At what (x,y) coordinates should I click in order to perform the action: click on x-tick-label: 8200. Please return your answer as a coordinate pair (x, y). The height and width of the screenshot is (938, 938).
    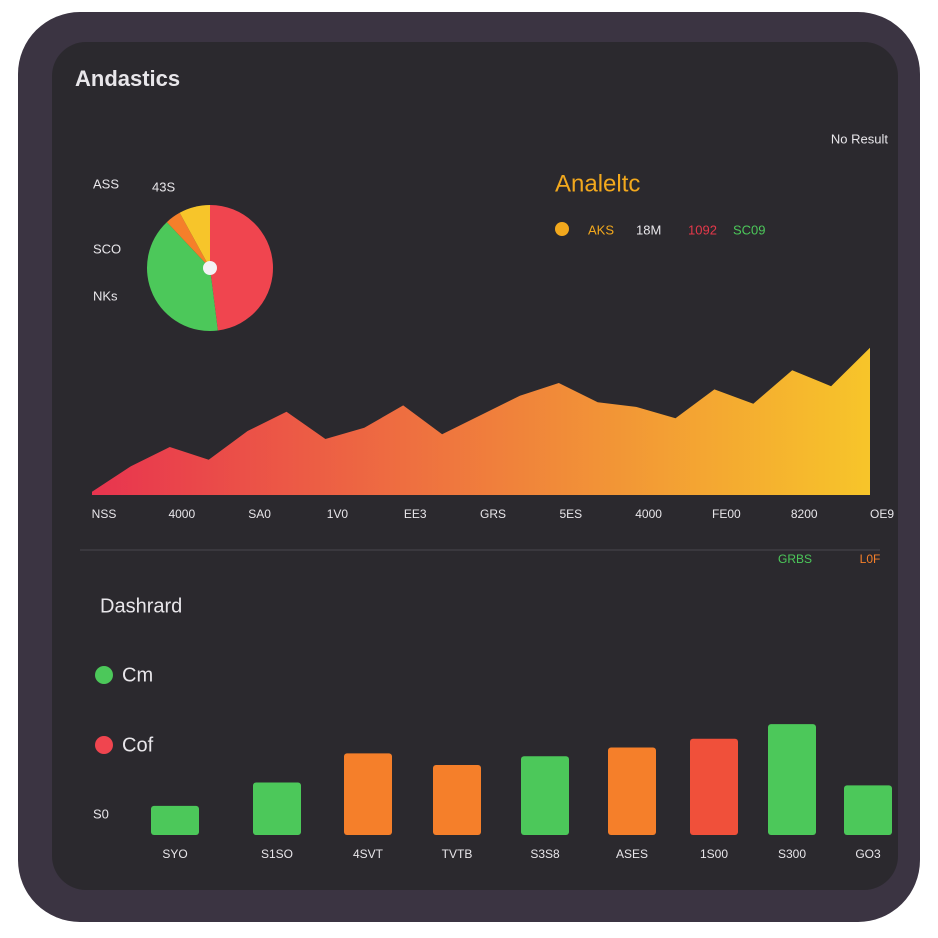
    Looking at the image, I should click on (804, 514).